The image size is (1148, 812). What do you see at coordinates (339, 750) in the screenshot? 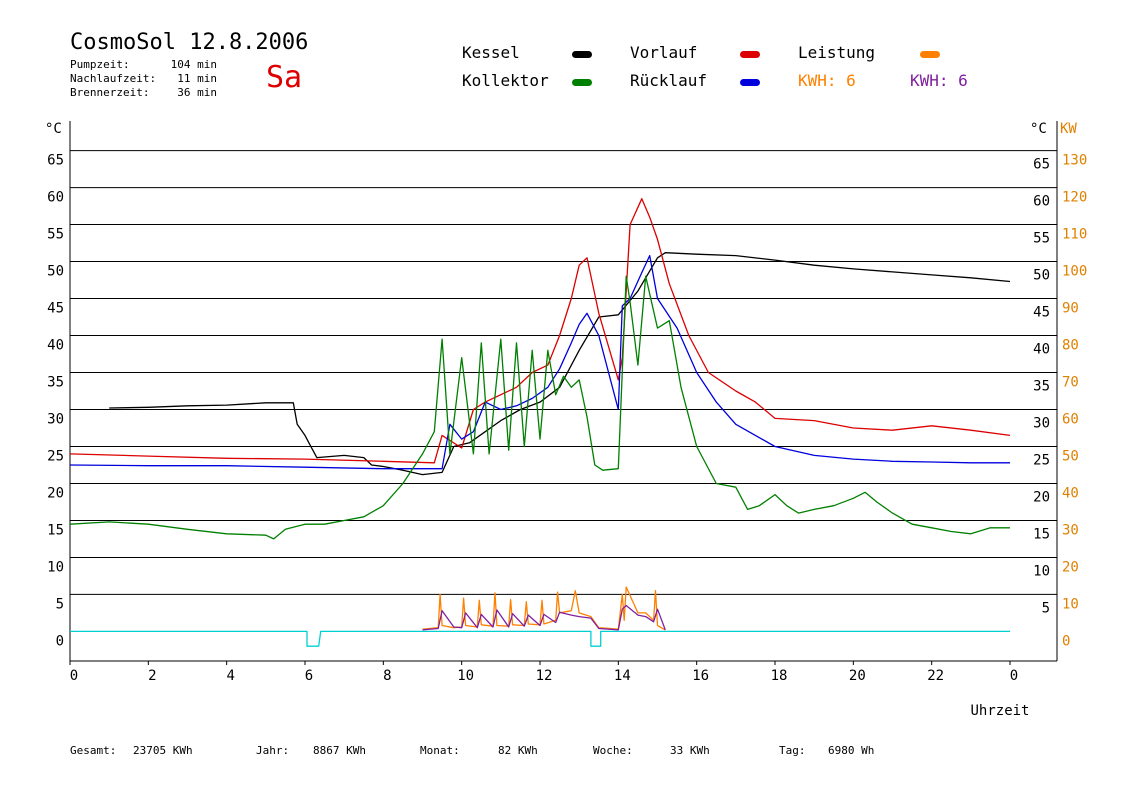
I see `footer-value: 8867 KWh` at bounding box center [339, 750].